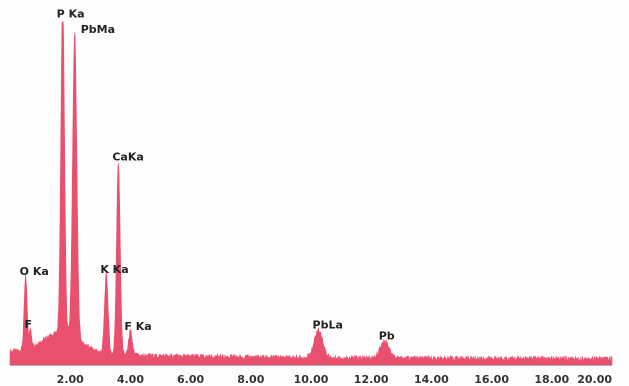  Describe the element at coordinates (491, 379) in the screenshot. I see `x-tick-label: 16.00` at that location.